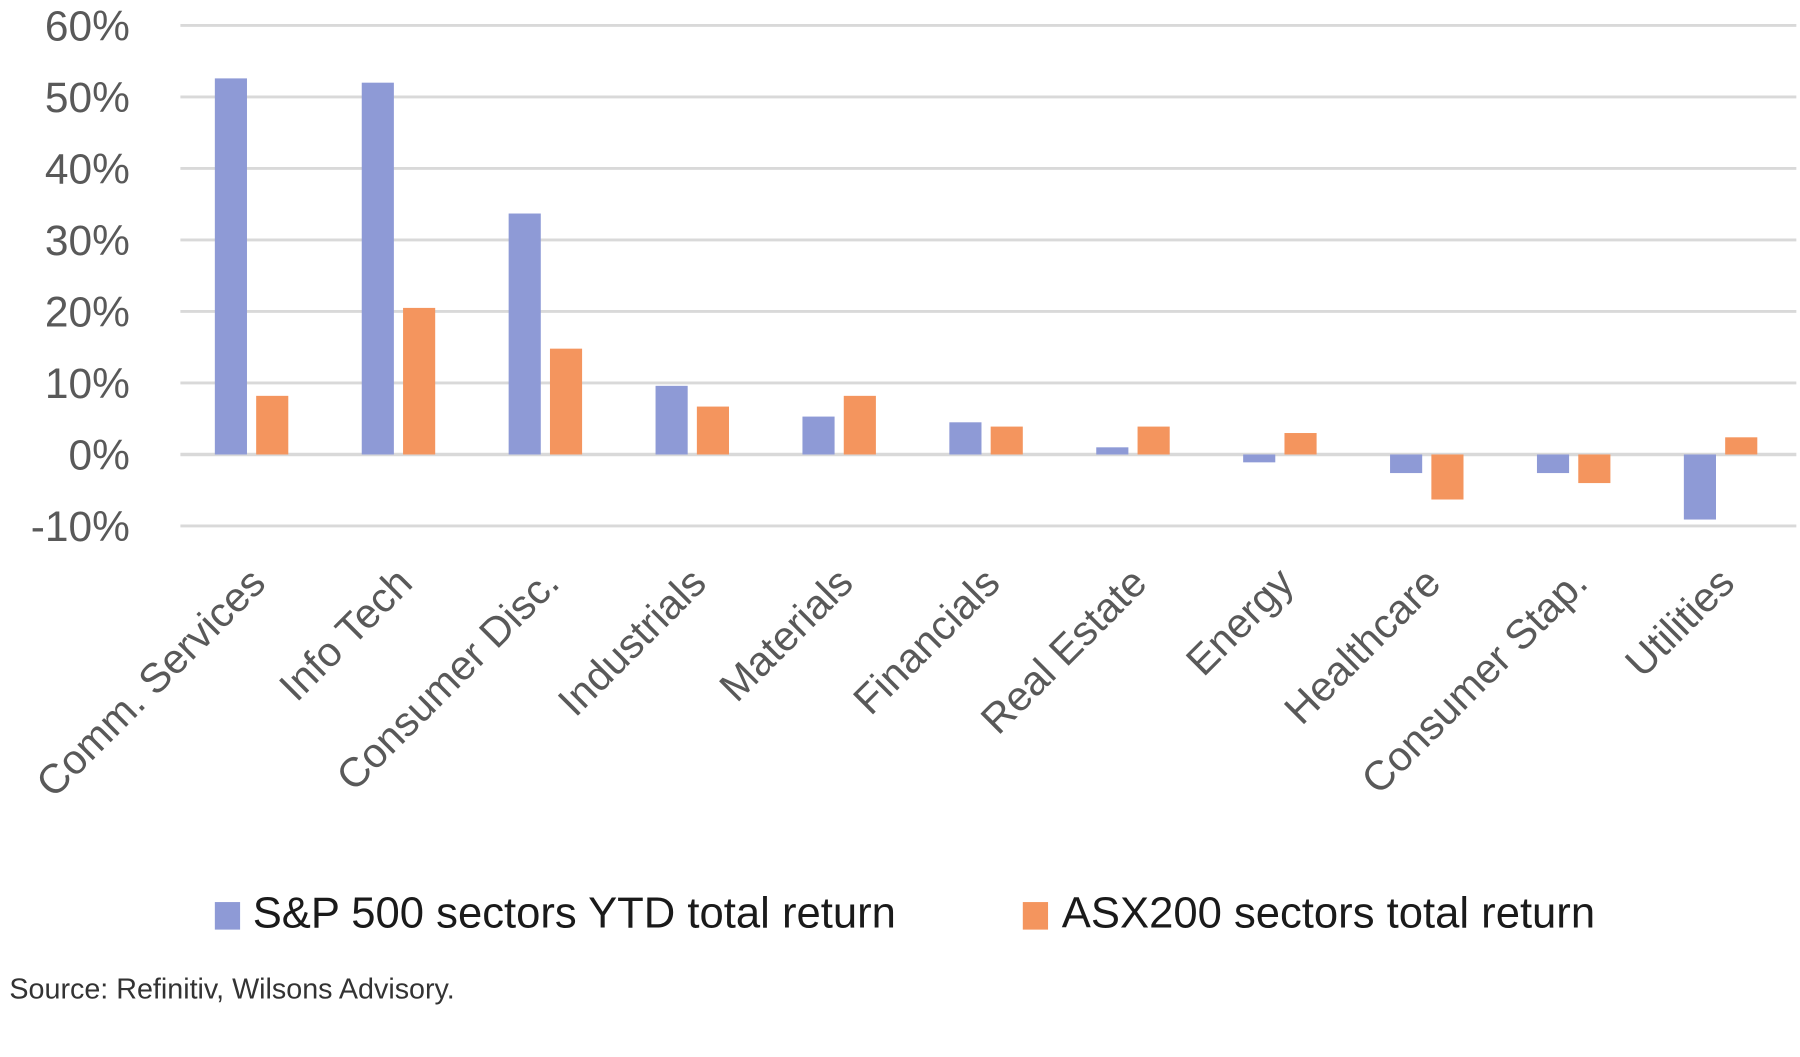  Describe the element at coordinates (632, 642) in the screenshot. I see `category-label: Industrials` at that location.